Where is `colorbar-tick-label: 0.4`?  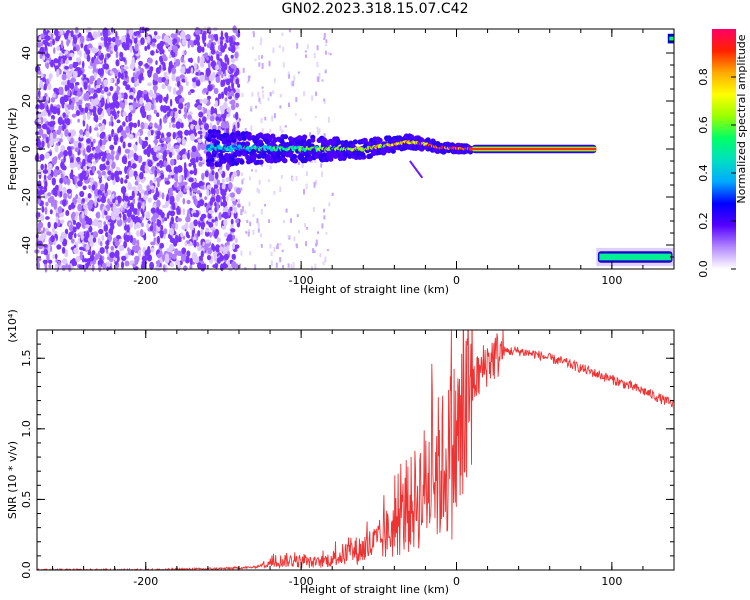 colorbar-tick-label: 0.4 is located at coordinates (703, 173).